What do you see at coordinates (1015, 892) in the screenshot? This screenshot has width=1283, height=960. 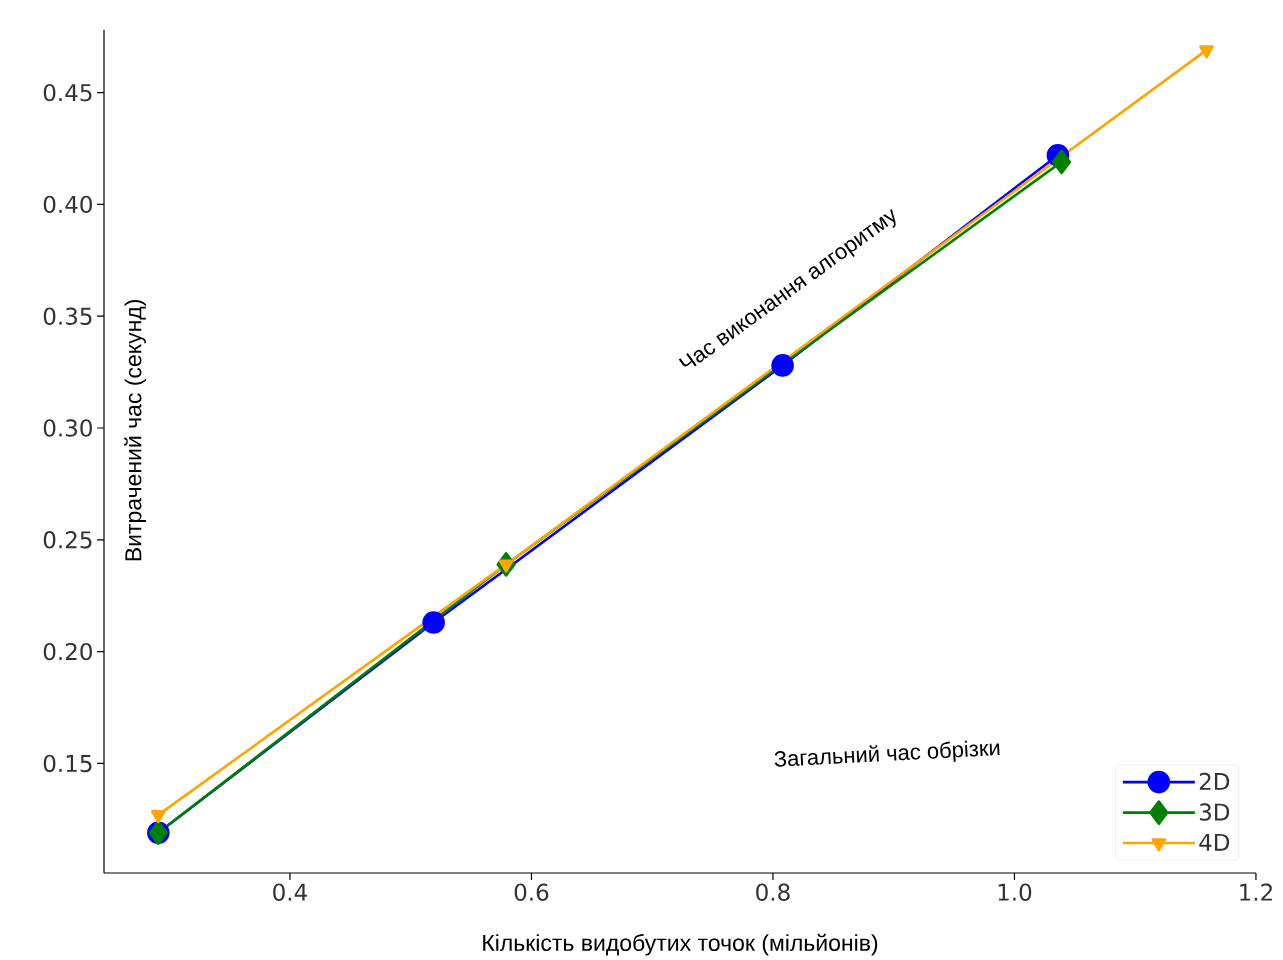 I see `x-tick-label: 1.0` at bounding box center [1015, 892].